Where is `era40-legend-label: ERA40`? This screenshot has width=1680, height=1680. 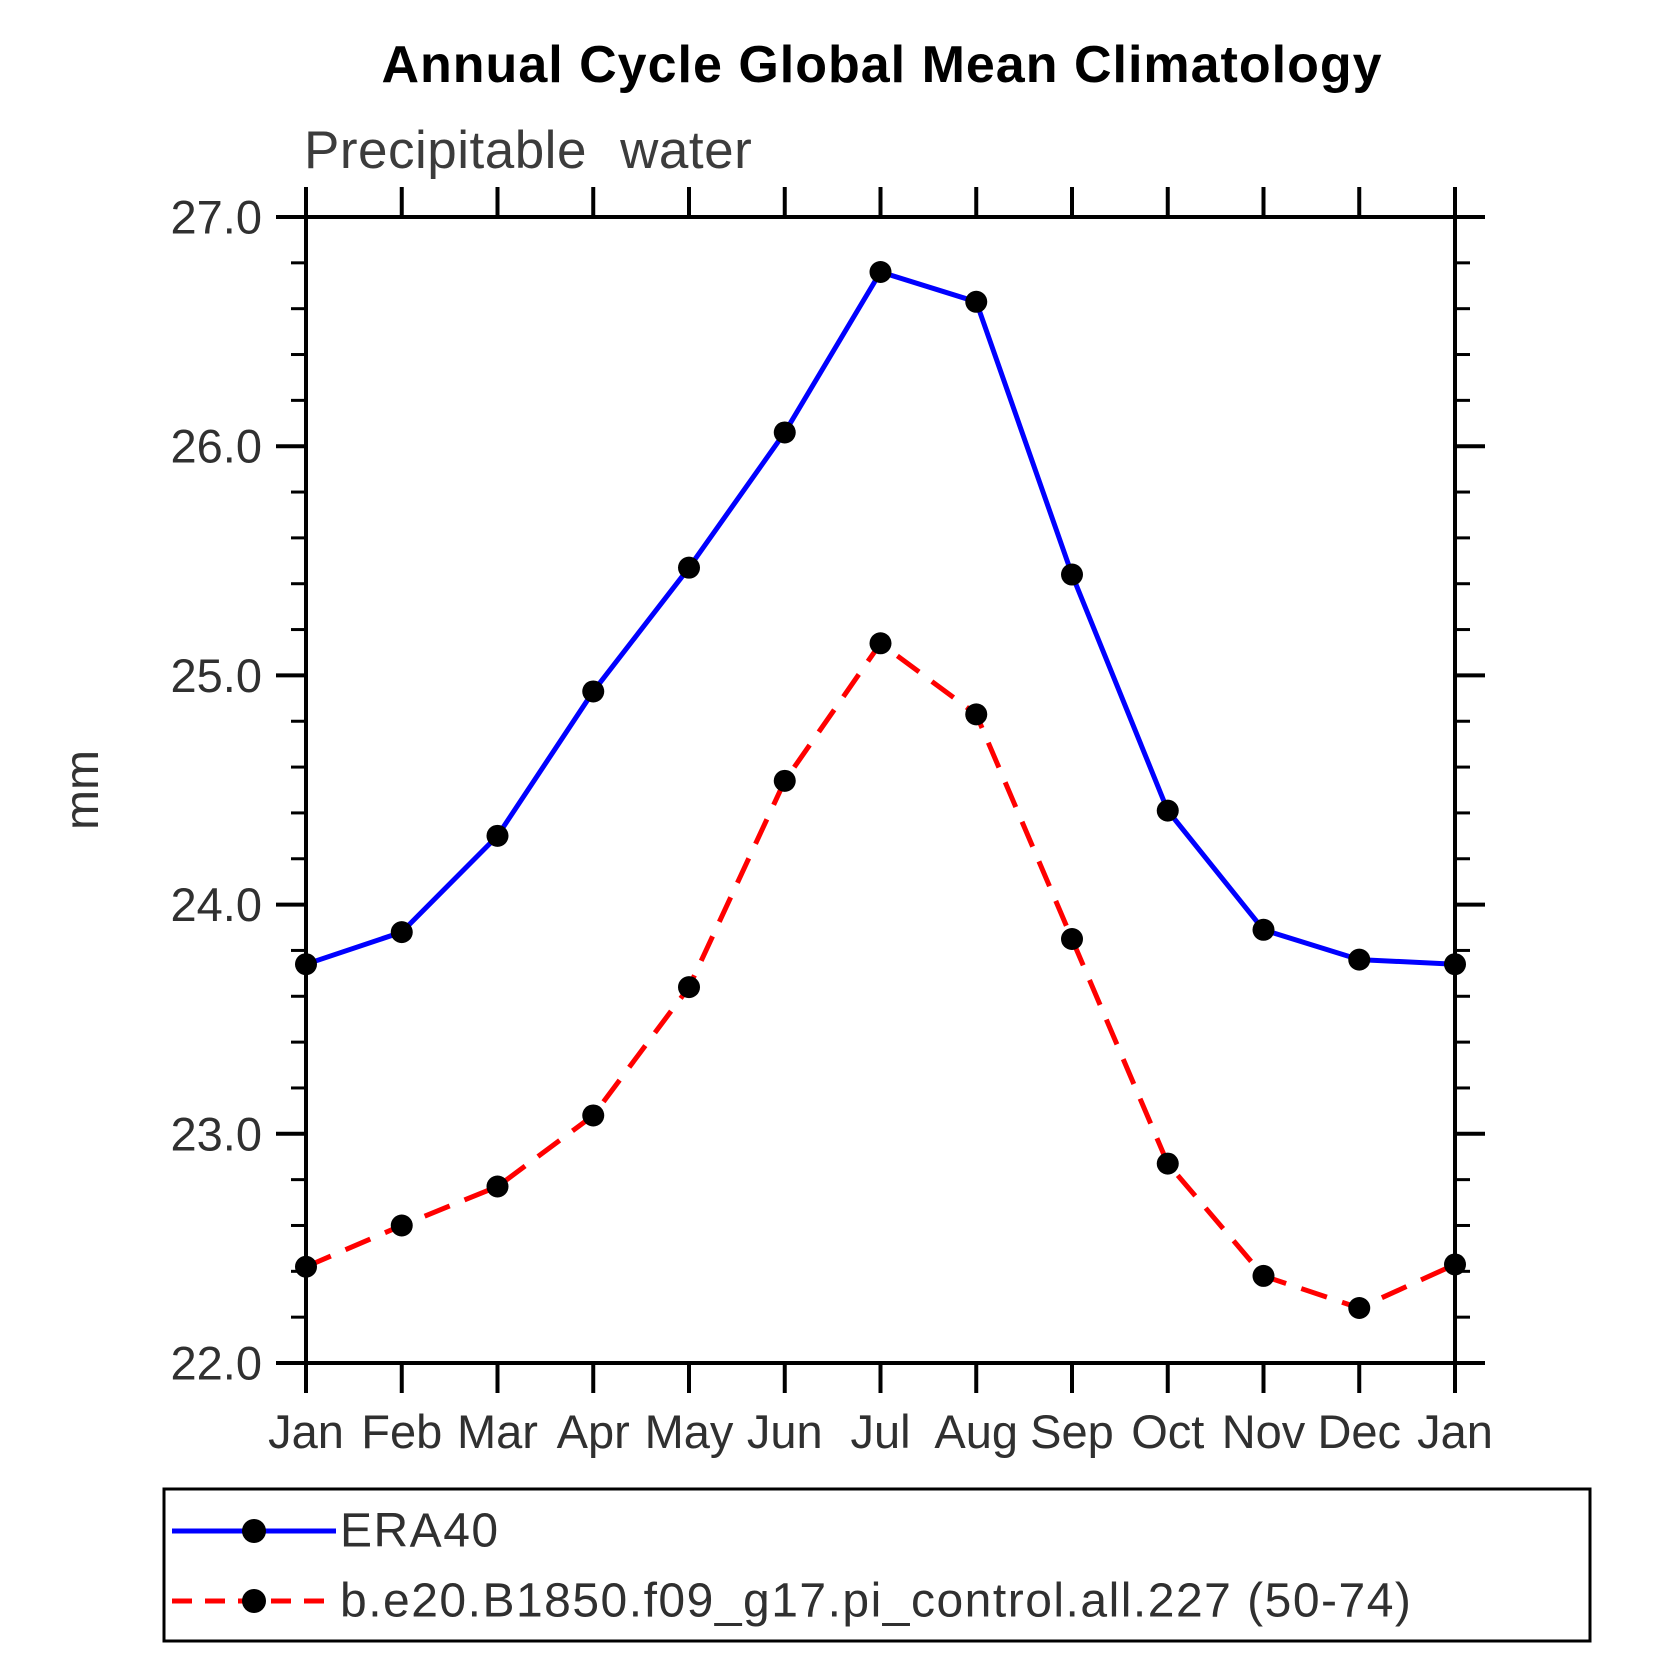 era40-legend-label: ERA40 is located at coordinates (420, 1531).